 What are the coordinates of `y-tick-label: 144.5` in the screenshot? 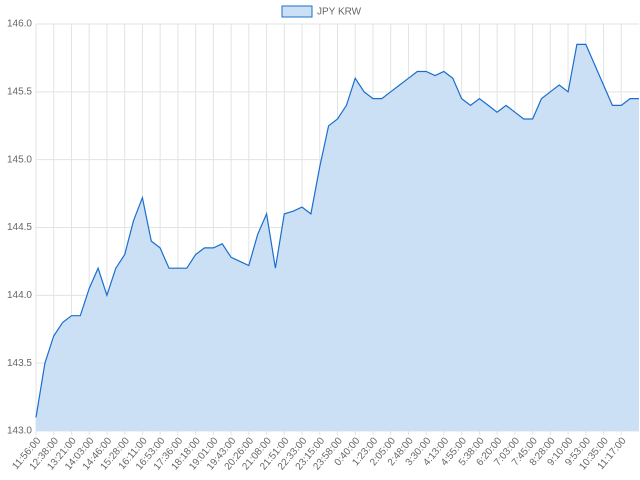 It's located at (19, 227).